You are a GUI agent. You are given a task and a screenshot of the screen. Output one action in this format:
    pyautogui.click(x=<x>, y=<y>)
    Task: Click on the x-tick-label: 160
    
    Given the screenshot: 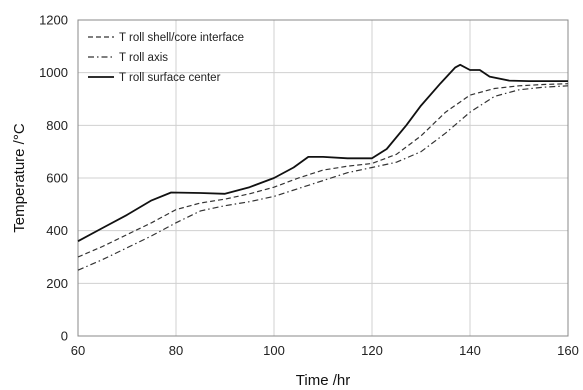 What is the action you would take?
    pyautogui.click(x=568, y=350)
    